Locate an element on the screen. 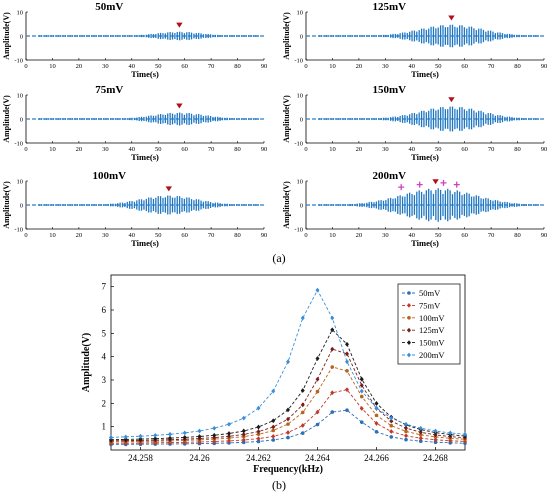 This screenshot has width=550, height=495. x-axis-label: Frequency(kHz) is located at coordinates (288, 469).